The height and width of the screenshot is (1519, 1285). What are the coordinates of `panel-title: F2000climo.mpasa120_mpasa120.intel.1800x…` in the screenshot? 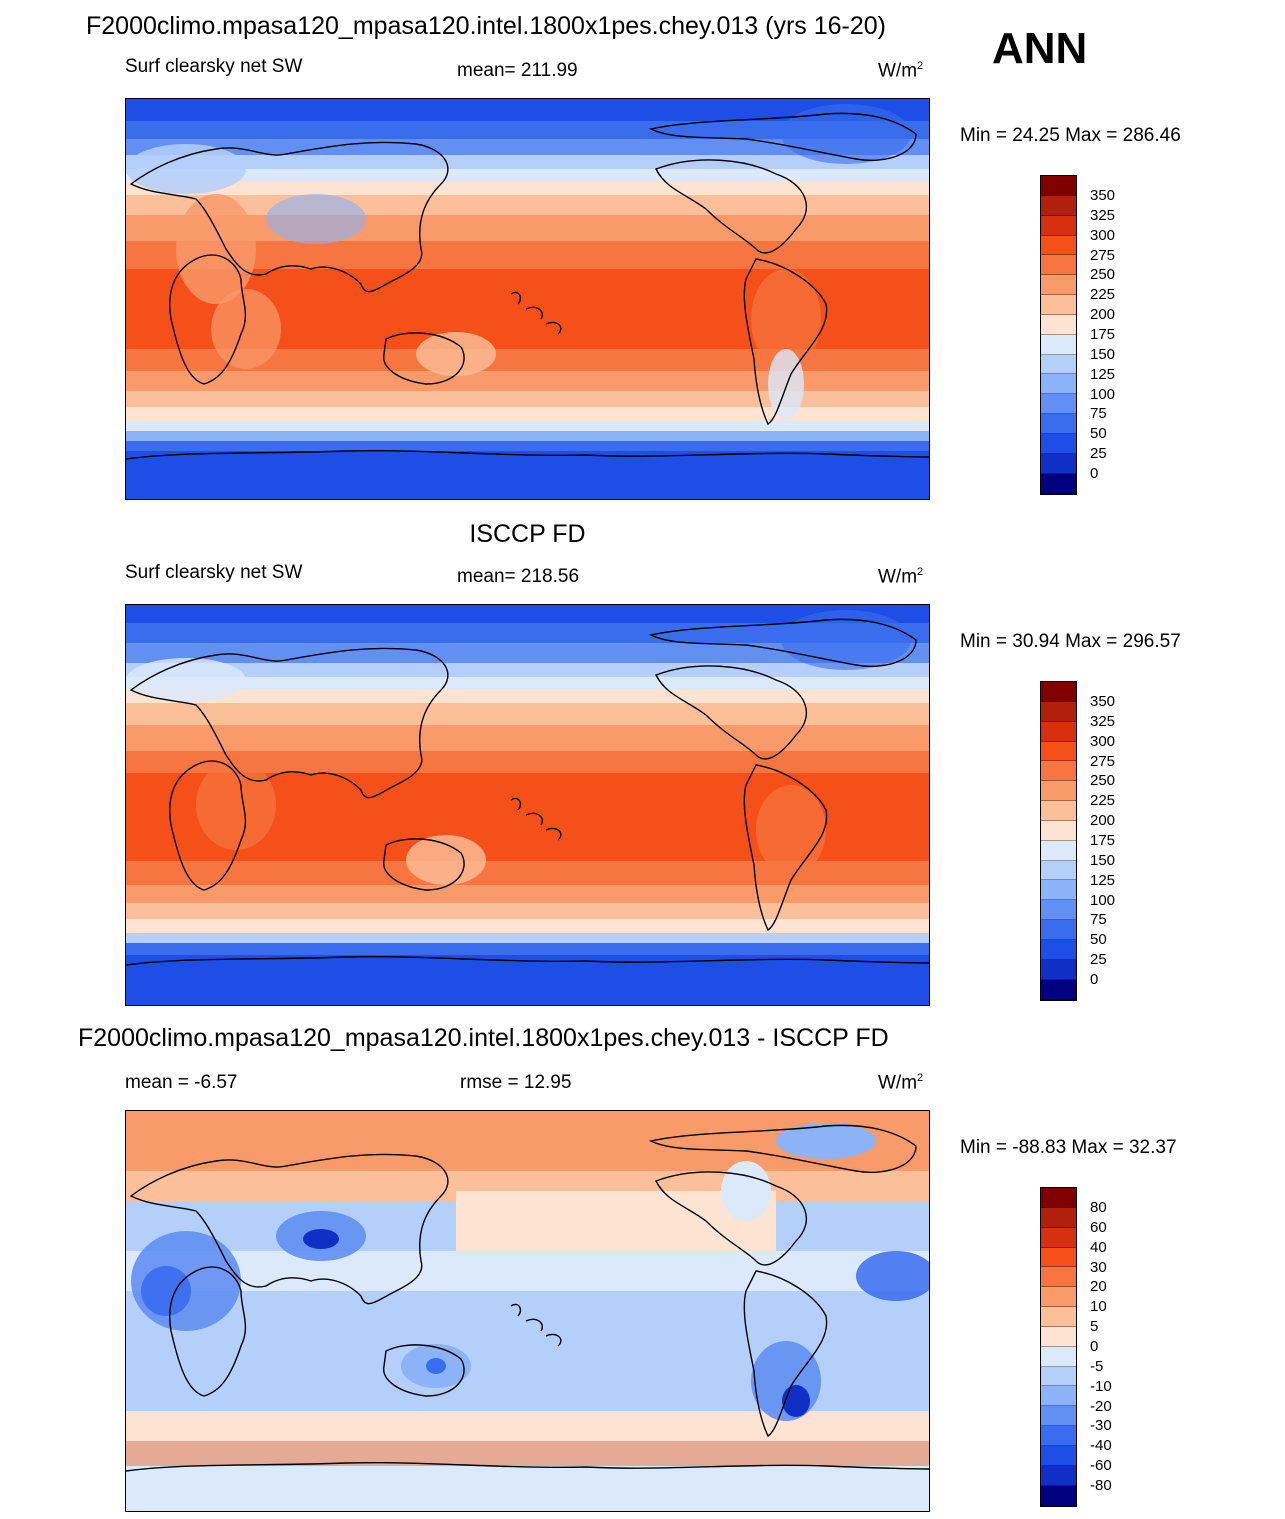 It's located at (483, 1038).